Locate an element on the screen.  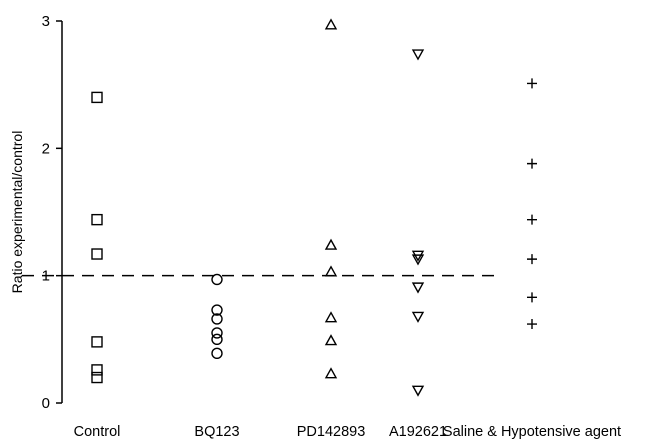
y-tick-label-3: 3 is located at coordinates (46, 21).